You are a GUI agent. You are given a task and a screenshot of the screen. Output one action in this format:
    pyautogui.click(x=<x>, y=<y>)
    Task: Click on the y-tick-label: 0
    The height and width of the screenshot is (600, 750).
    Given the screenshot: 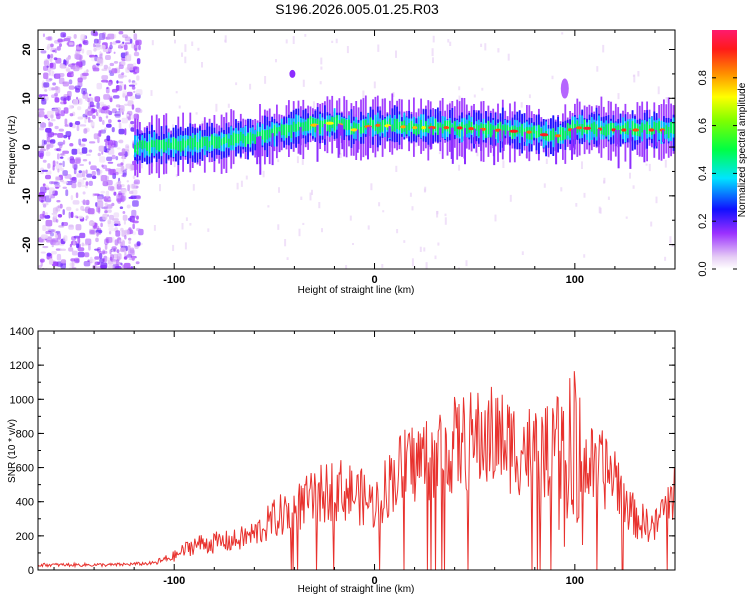 What is the action you would take?
    pyautogui.click(x=31, y=571)
    